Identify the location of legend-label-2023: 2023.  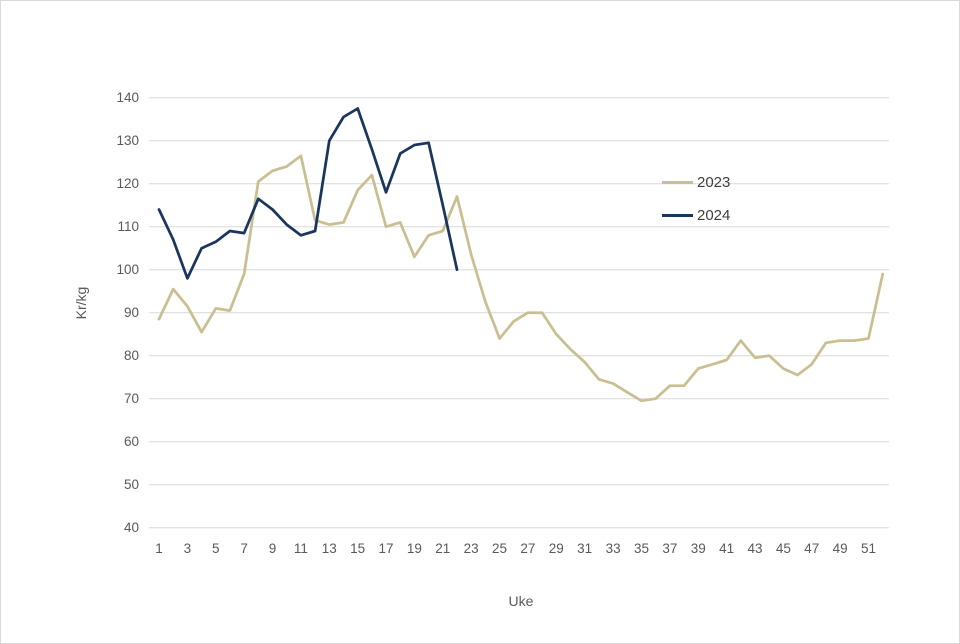
(714, 182).